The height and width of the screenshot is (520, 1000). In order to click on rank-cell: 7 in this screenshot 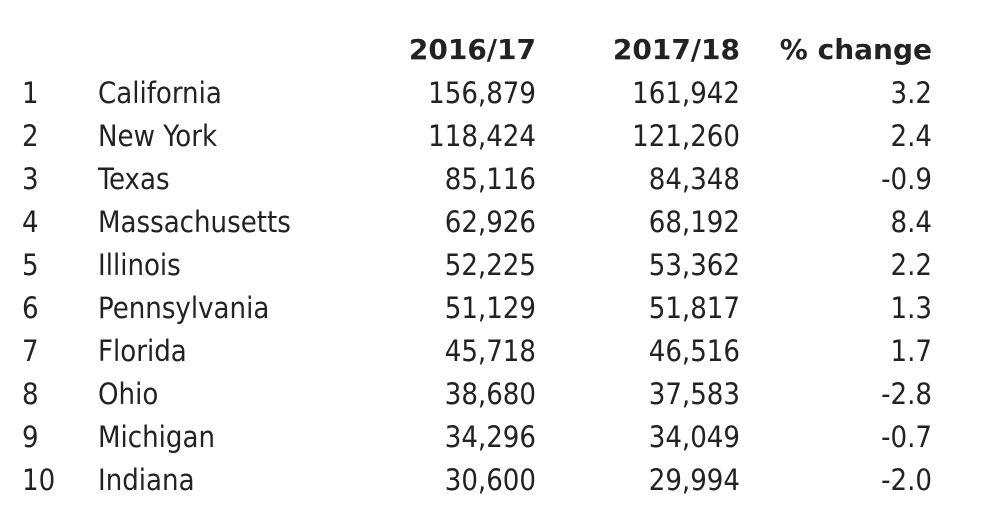, I will do `click(30, 351)`.